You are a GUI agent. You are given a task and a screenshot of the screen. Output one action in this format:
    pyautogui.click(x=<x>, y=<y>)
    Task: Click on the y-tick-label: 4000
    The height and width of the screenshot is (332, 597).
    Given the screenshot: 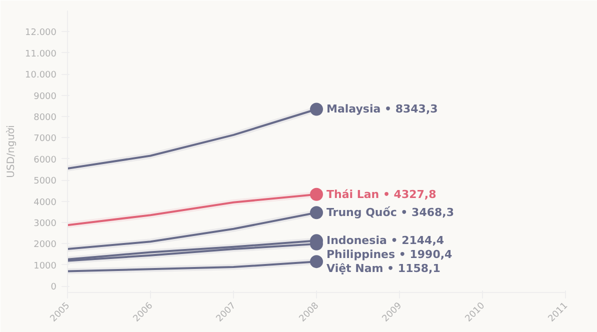 What is the action you would take?
    pyautogui.click(x=45, y=203)
    